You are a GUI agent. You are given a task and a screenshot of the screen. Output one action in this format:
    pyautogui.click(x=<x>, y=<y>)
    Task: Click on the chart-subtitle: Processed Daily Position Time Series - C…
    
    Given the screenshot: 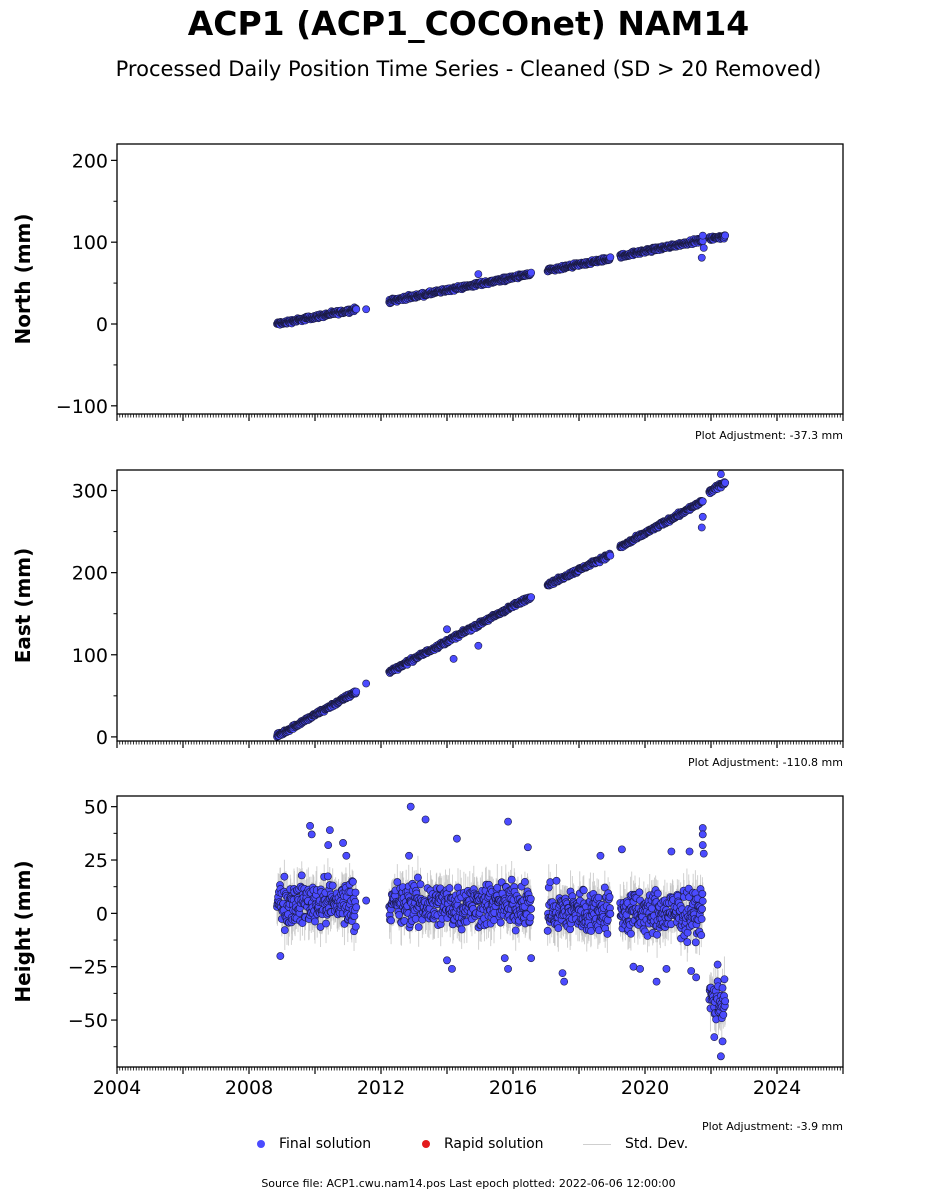 What is the action you would take?
    pyautogui.click(x=468, y=69)
    